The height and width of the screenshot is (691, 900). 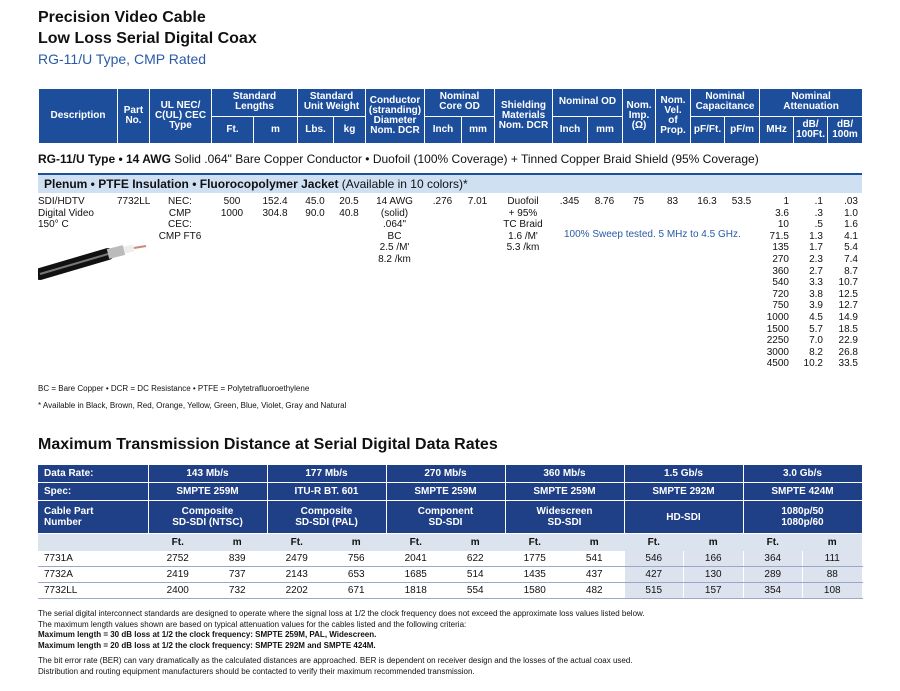 I want to click on cell: 7.01, so click(x=477, y=201).